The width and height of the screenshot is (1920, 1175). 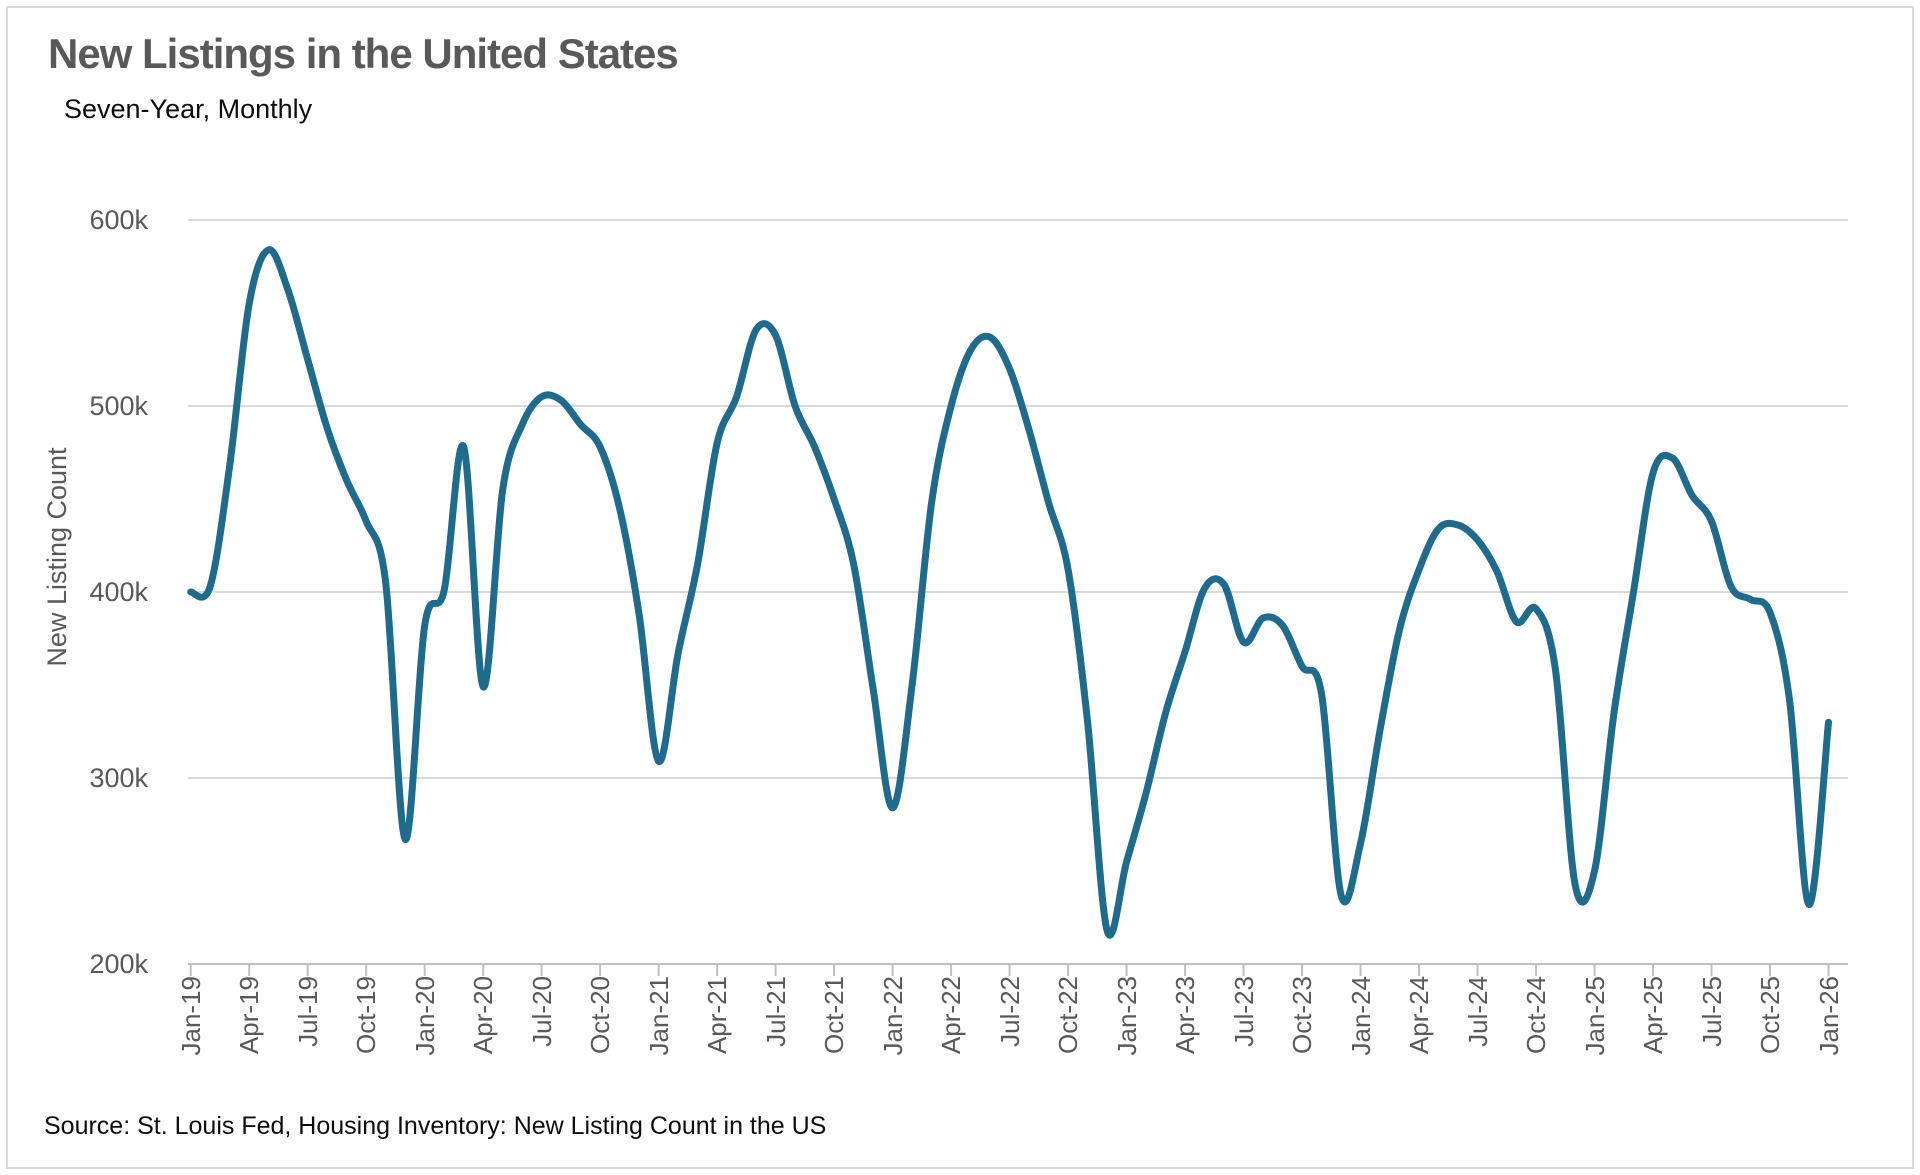 I want to click on y-axis-label: 600k, so click(x=118, y=220).